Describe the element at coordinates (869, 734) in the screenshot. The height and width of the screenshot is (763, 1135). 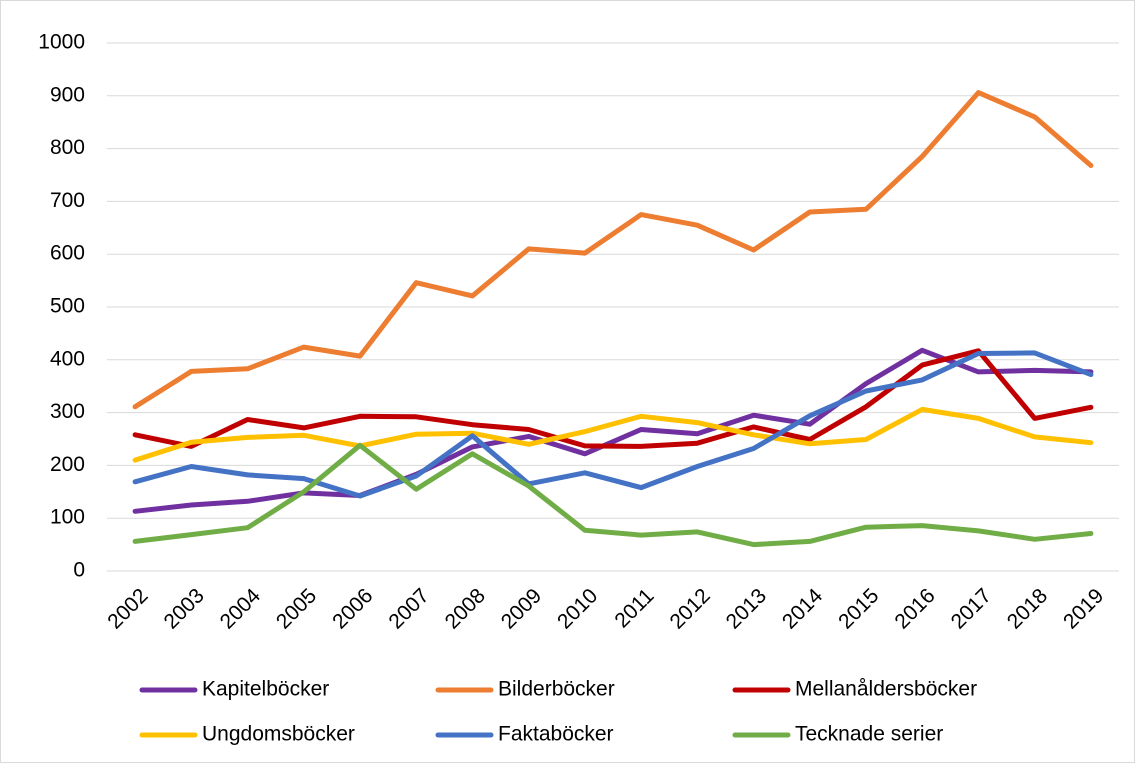
I see `legend-label: Tecknade serier` at that location.